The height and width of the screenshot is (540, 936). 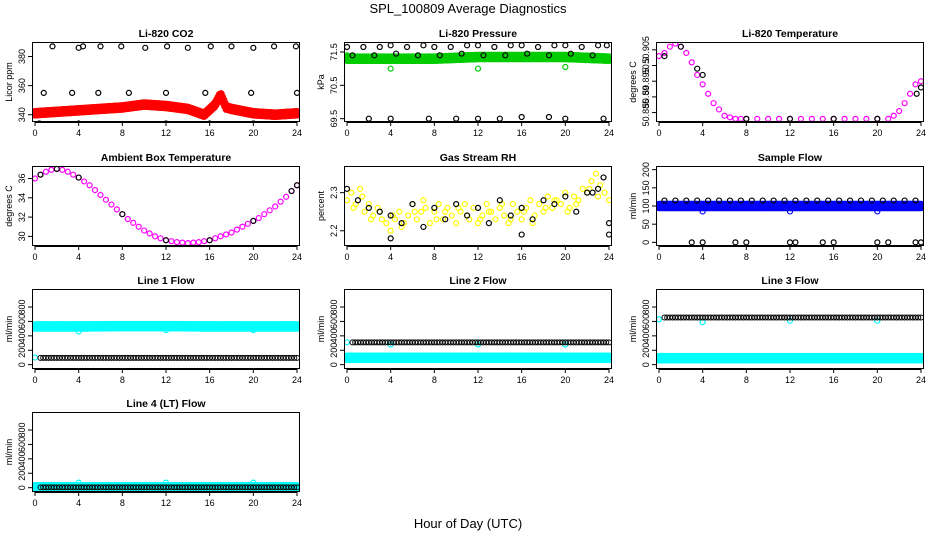 What do you see at coordinates (22, 236) in the screenshot?
I see `y-tick-label: 30` at bounding box center [22, 236].